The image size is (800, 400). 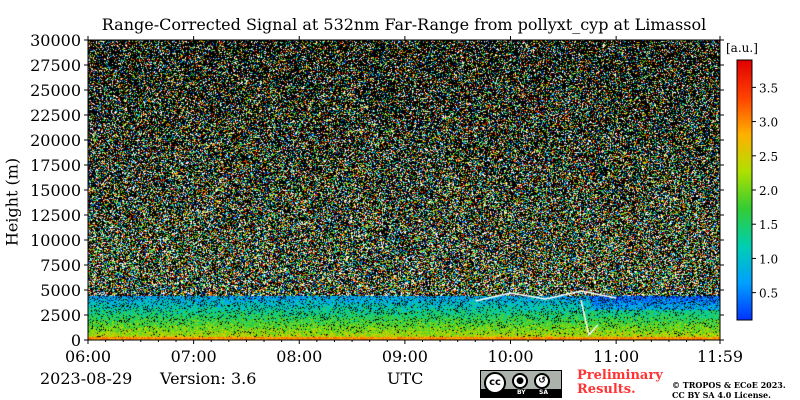 I want to click on cc-by-label: BY, so click(x=521, y=392).